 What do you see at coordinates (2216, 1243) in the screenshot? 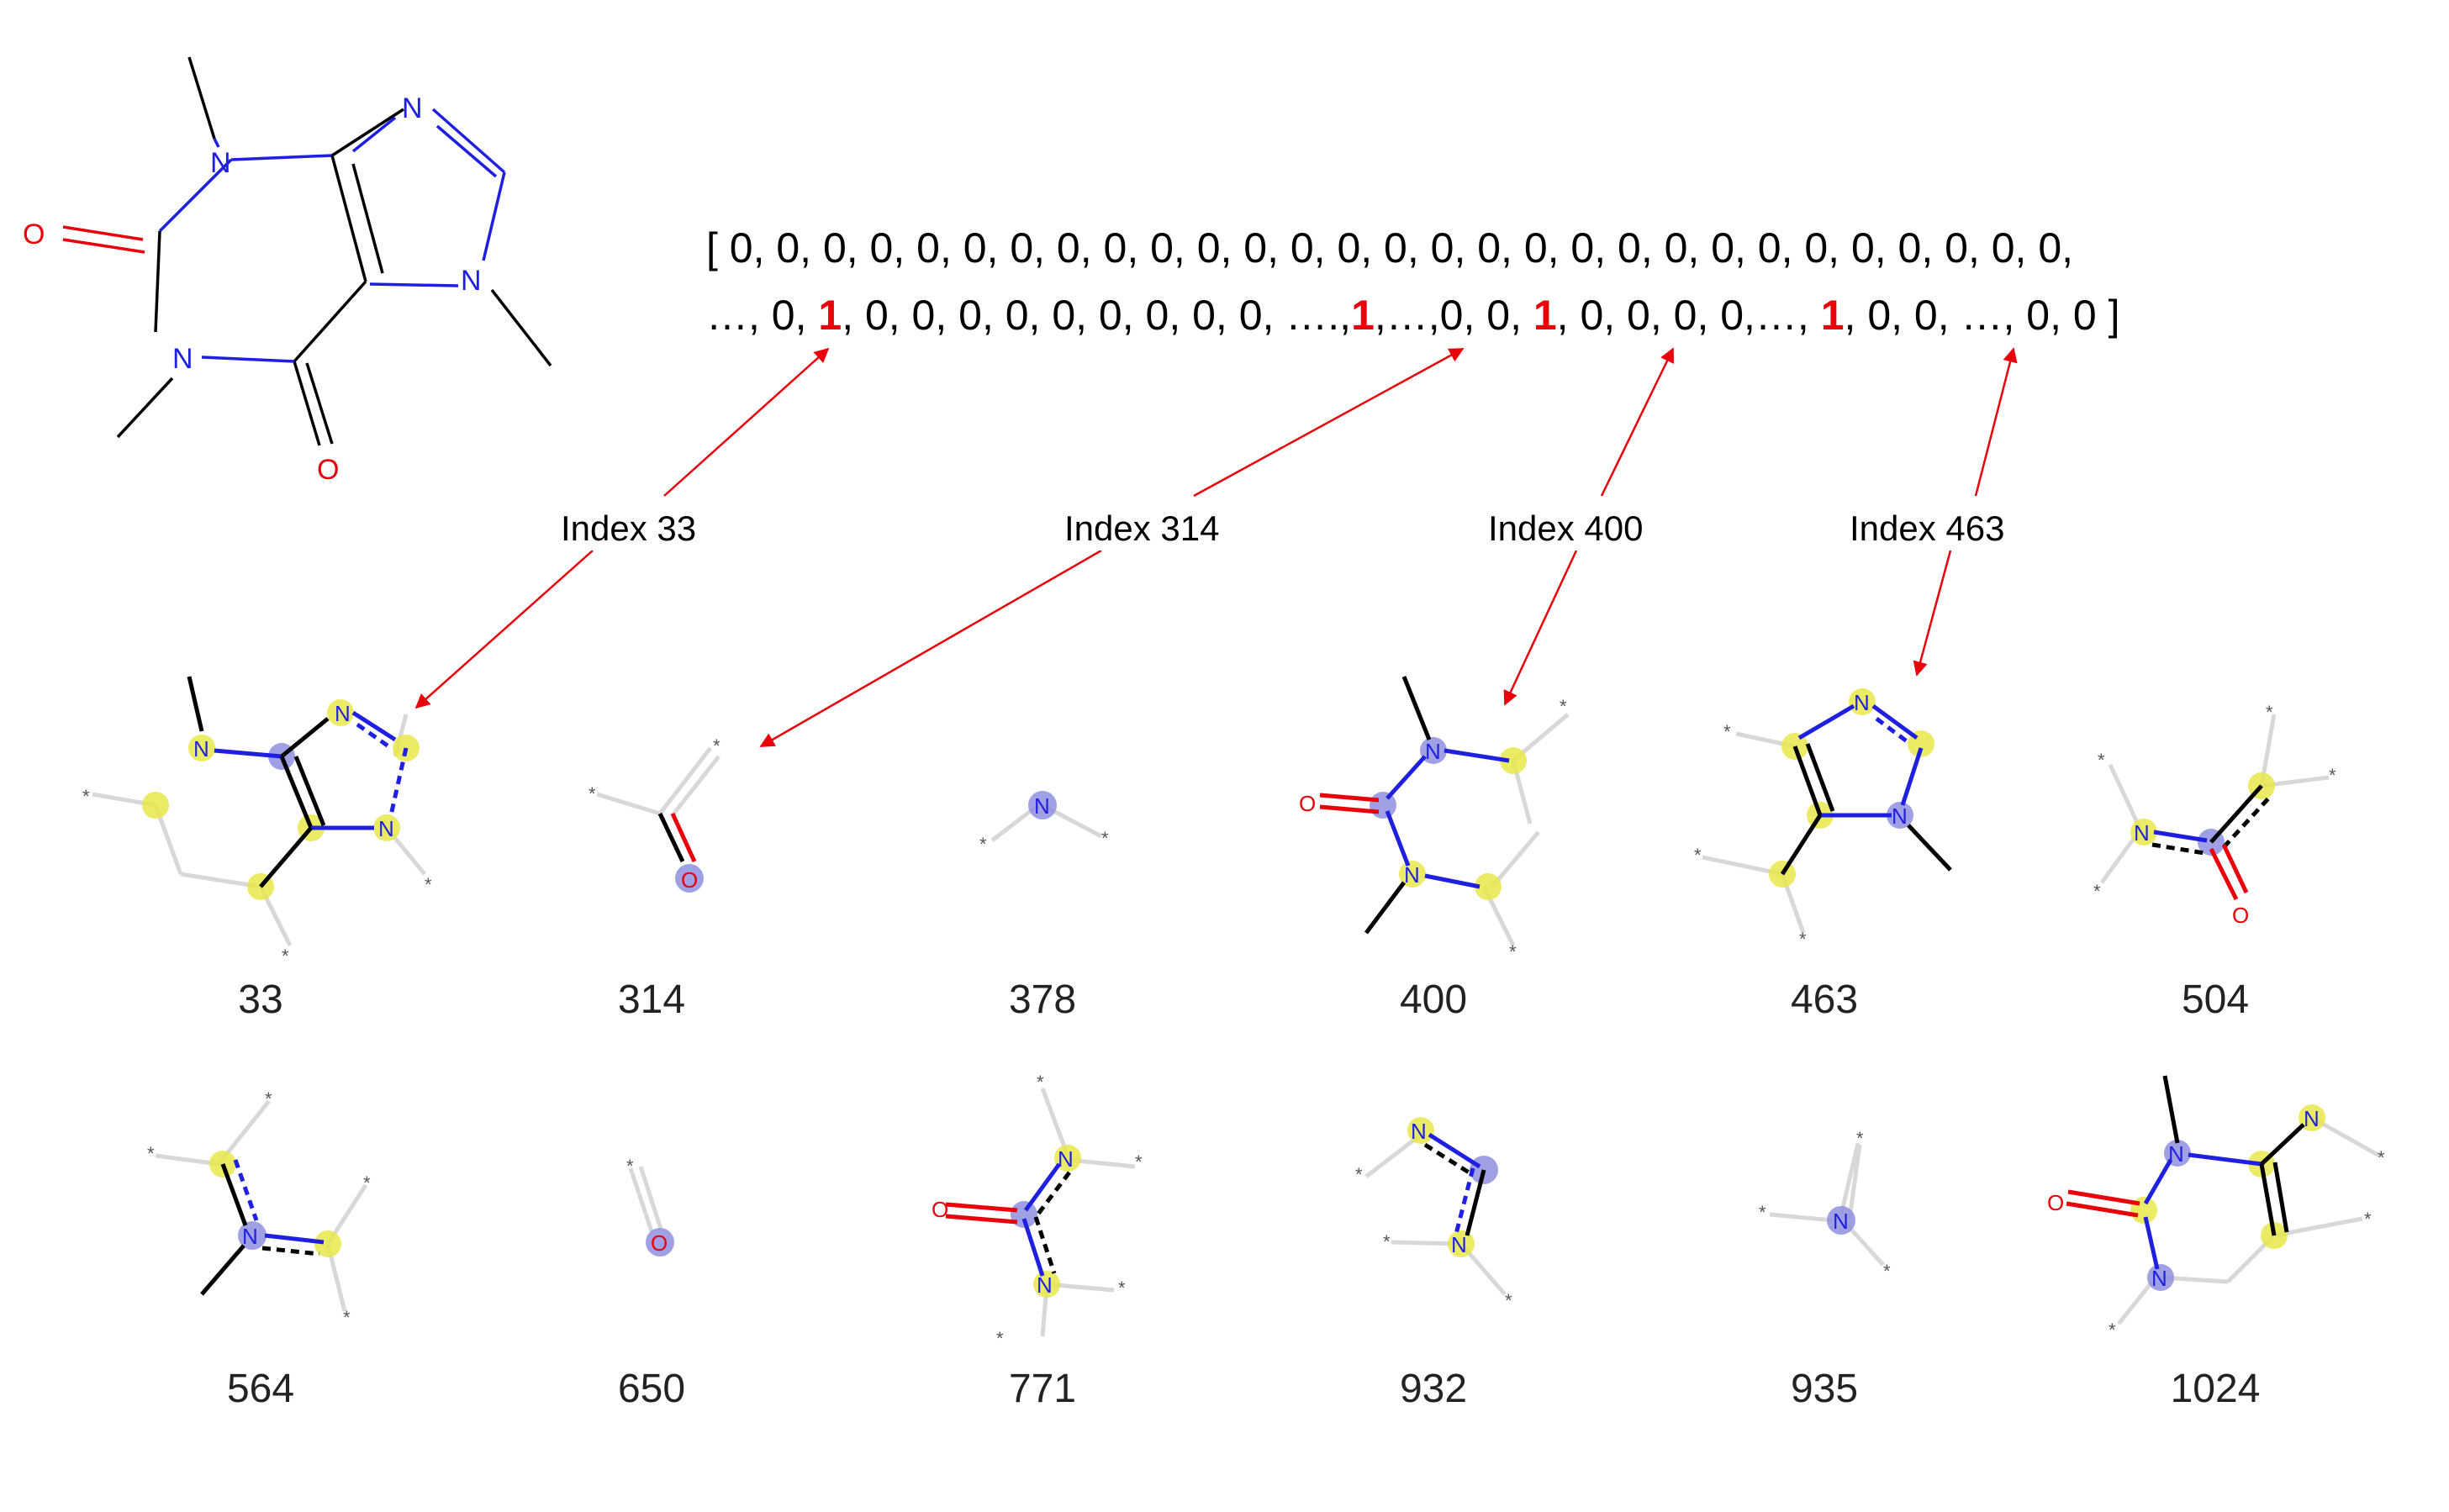
I see `fragment-1024: N N O N * * * 1024` at bounding box center [2216, 1243].